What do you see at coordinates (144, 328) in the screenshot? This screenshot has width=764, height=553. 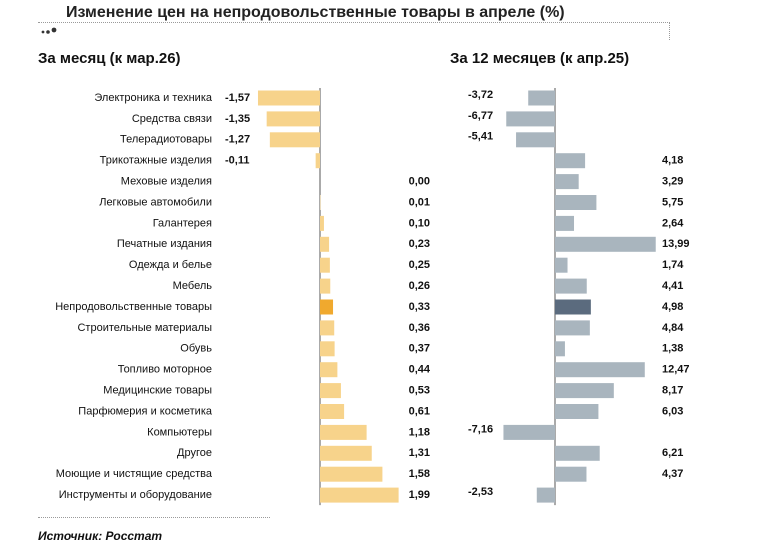 I see `category-label: Строительные материалы` at bounding box center [144, 328].